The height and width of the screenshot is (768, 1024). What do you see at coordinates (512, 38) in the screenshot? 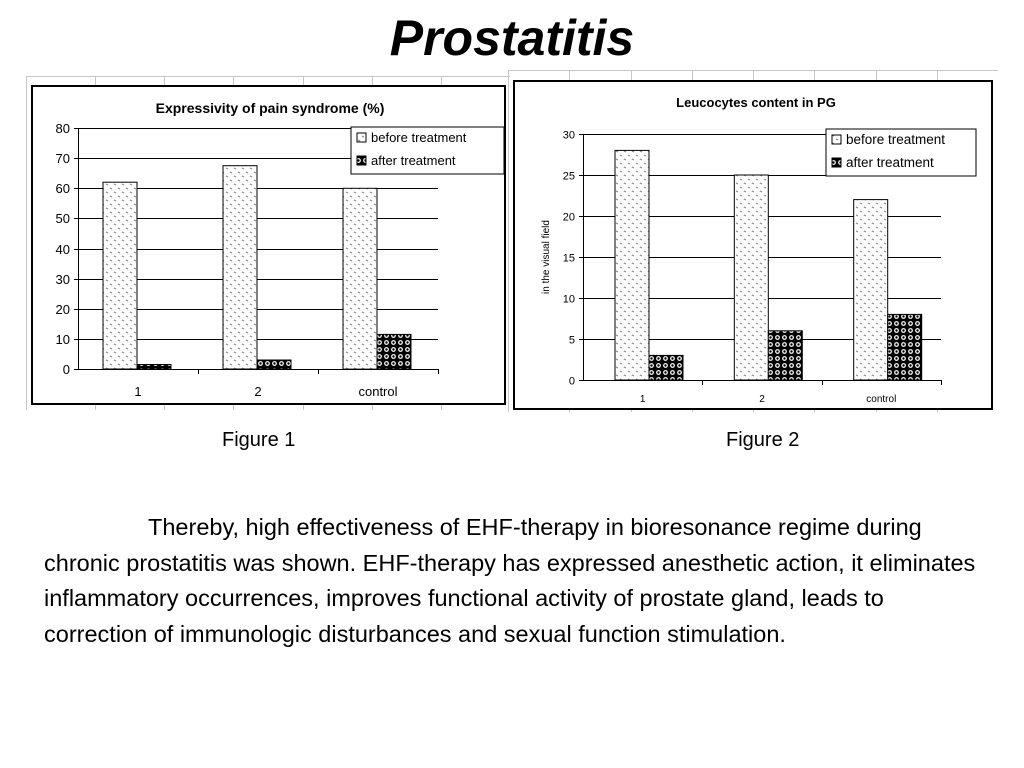
I see `slide-title: Prostatitis` at bounding box center [512, 38].